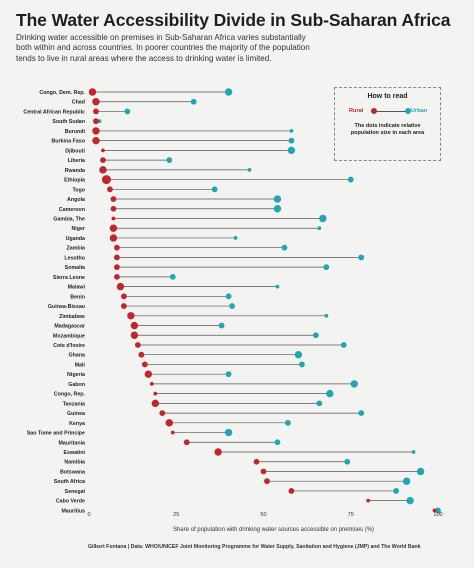 This screenshot has width=474, height=568. What do you see at coordinates (72, 472) in the screenshot?
I see `country-label: Botswana` at bounding box center [72, 472].